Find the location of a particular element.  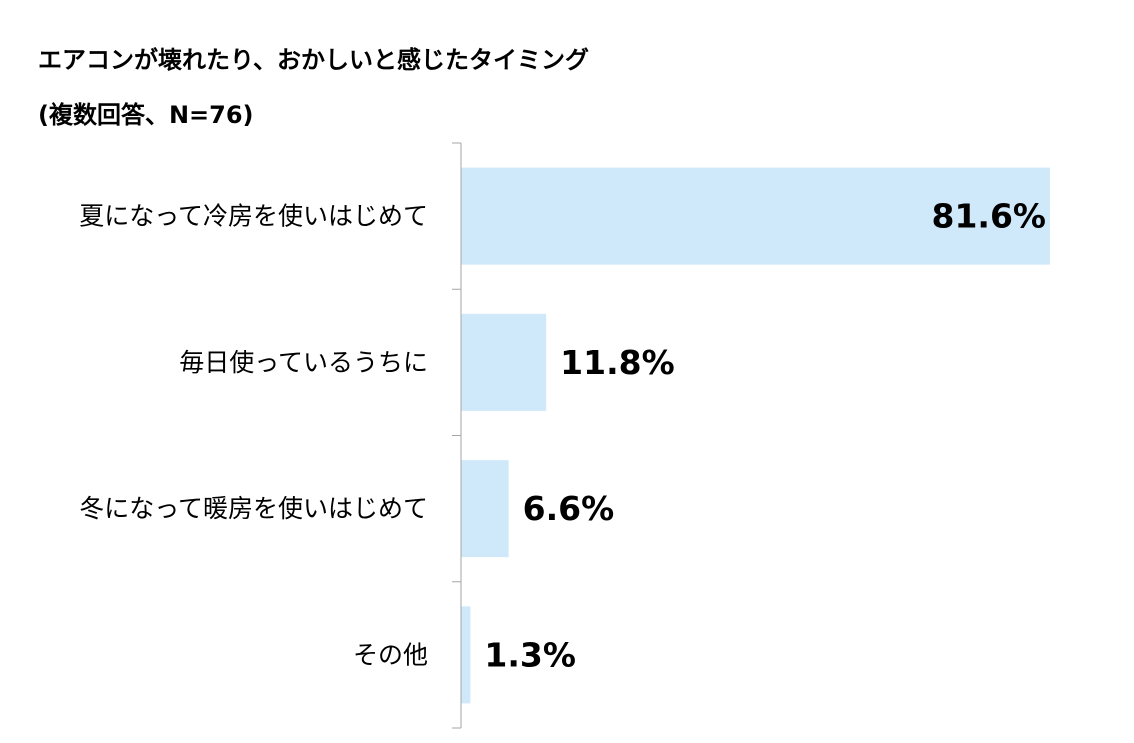

category-label: 夏になって冷房を使いはじめて is located at coordinates (253, 216).